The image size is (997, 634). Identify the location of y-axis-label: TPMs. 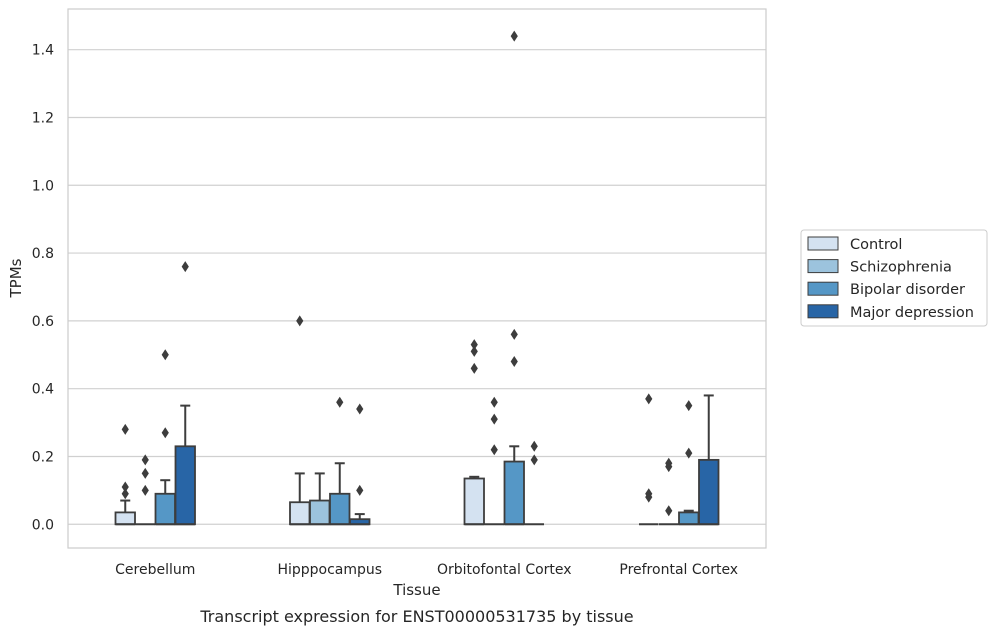
(16, 278).